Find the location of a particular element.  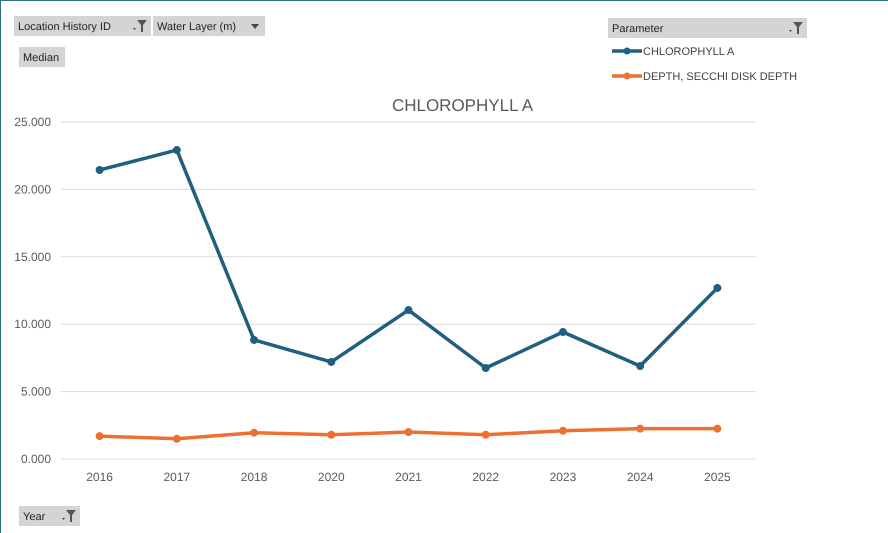

y-tick-label: 5.000 is located at coordinates (36, 391).